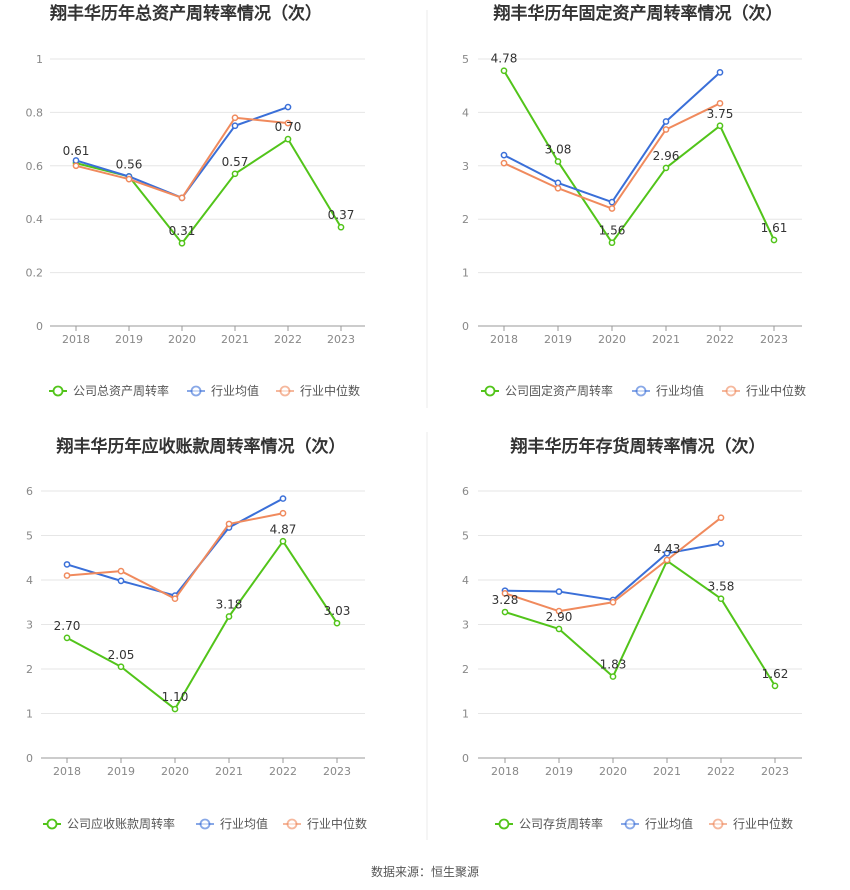  What do you see at coordinates (341, 215) in the screenshot?
I see `data-label: 0.37` at bounding box center [341, 215].